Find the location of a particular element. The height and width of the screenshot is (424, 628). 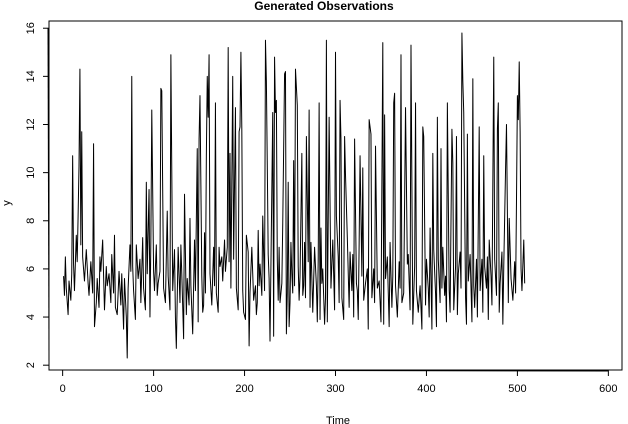

x-tick-label: 100 is located at coordinates (153, 389).